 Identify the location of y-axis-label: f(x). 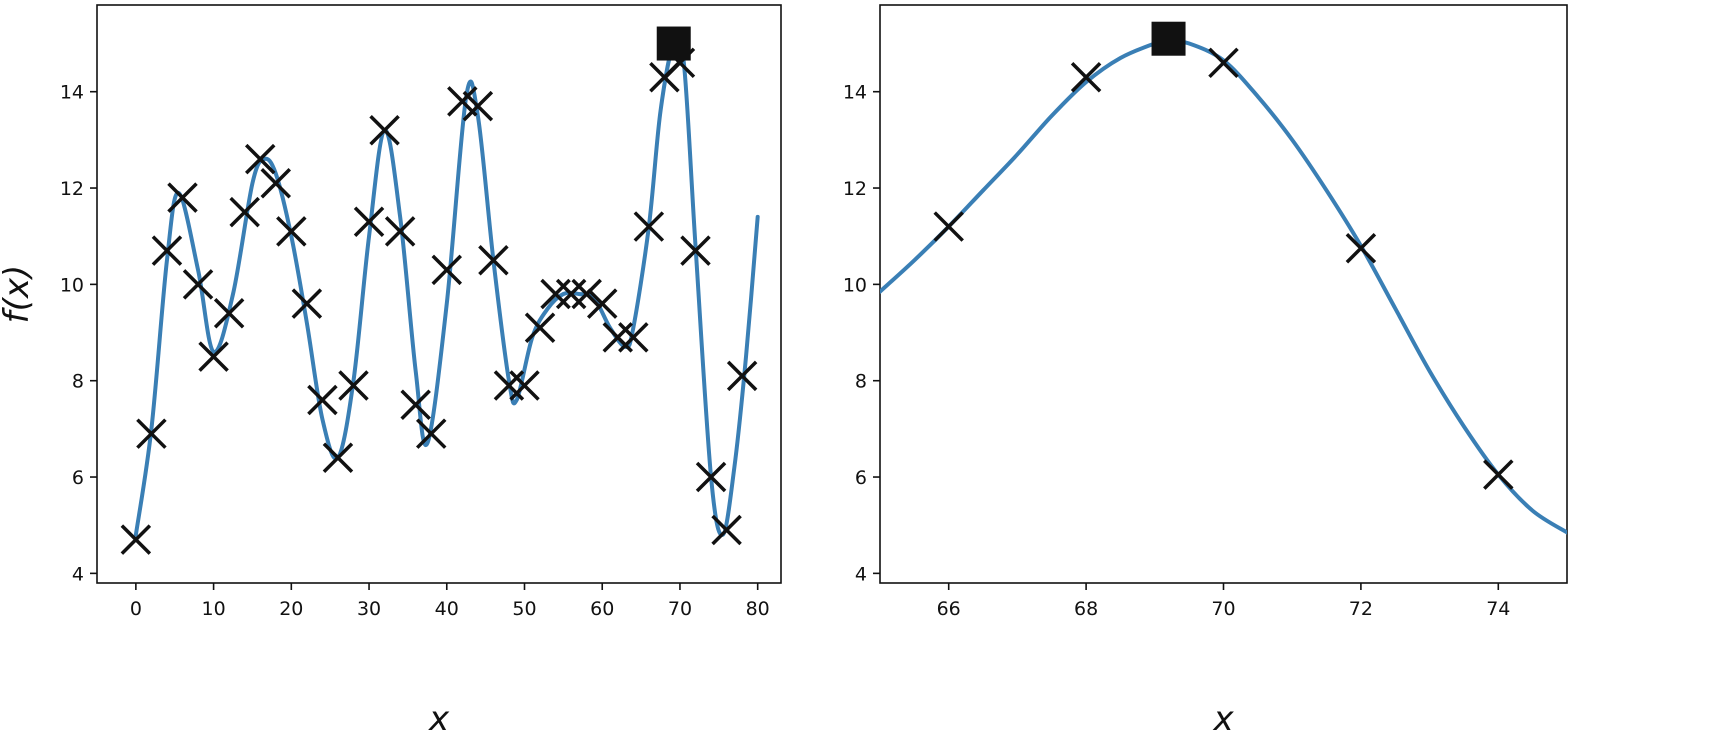
(18, 294).